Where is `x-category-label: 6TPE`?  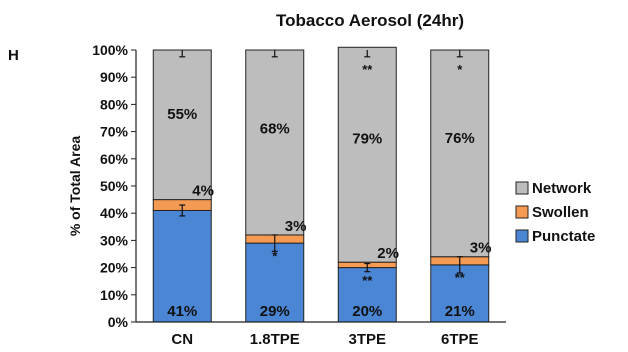 x-category-label: 6TPE is located at coordinates (460, 339).